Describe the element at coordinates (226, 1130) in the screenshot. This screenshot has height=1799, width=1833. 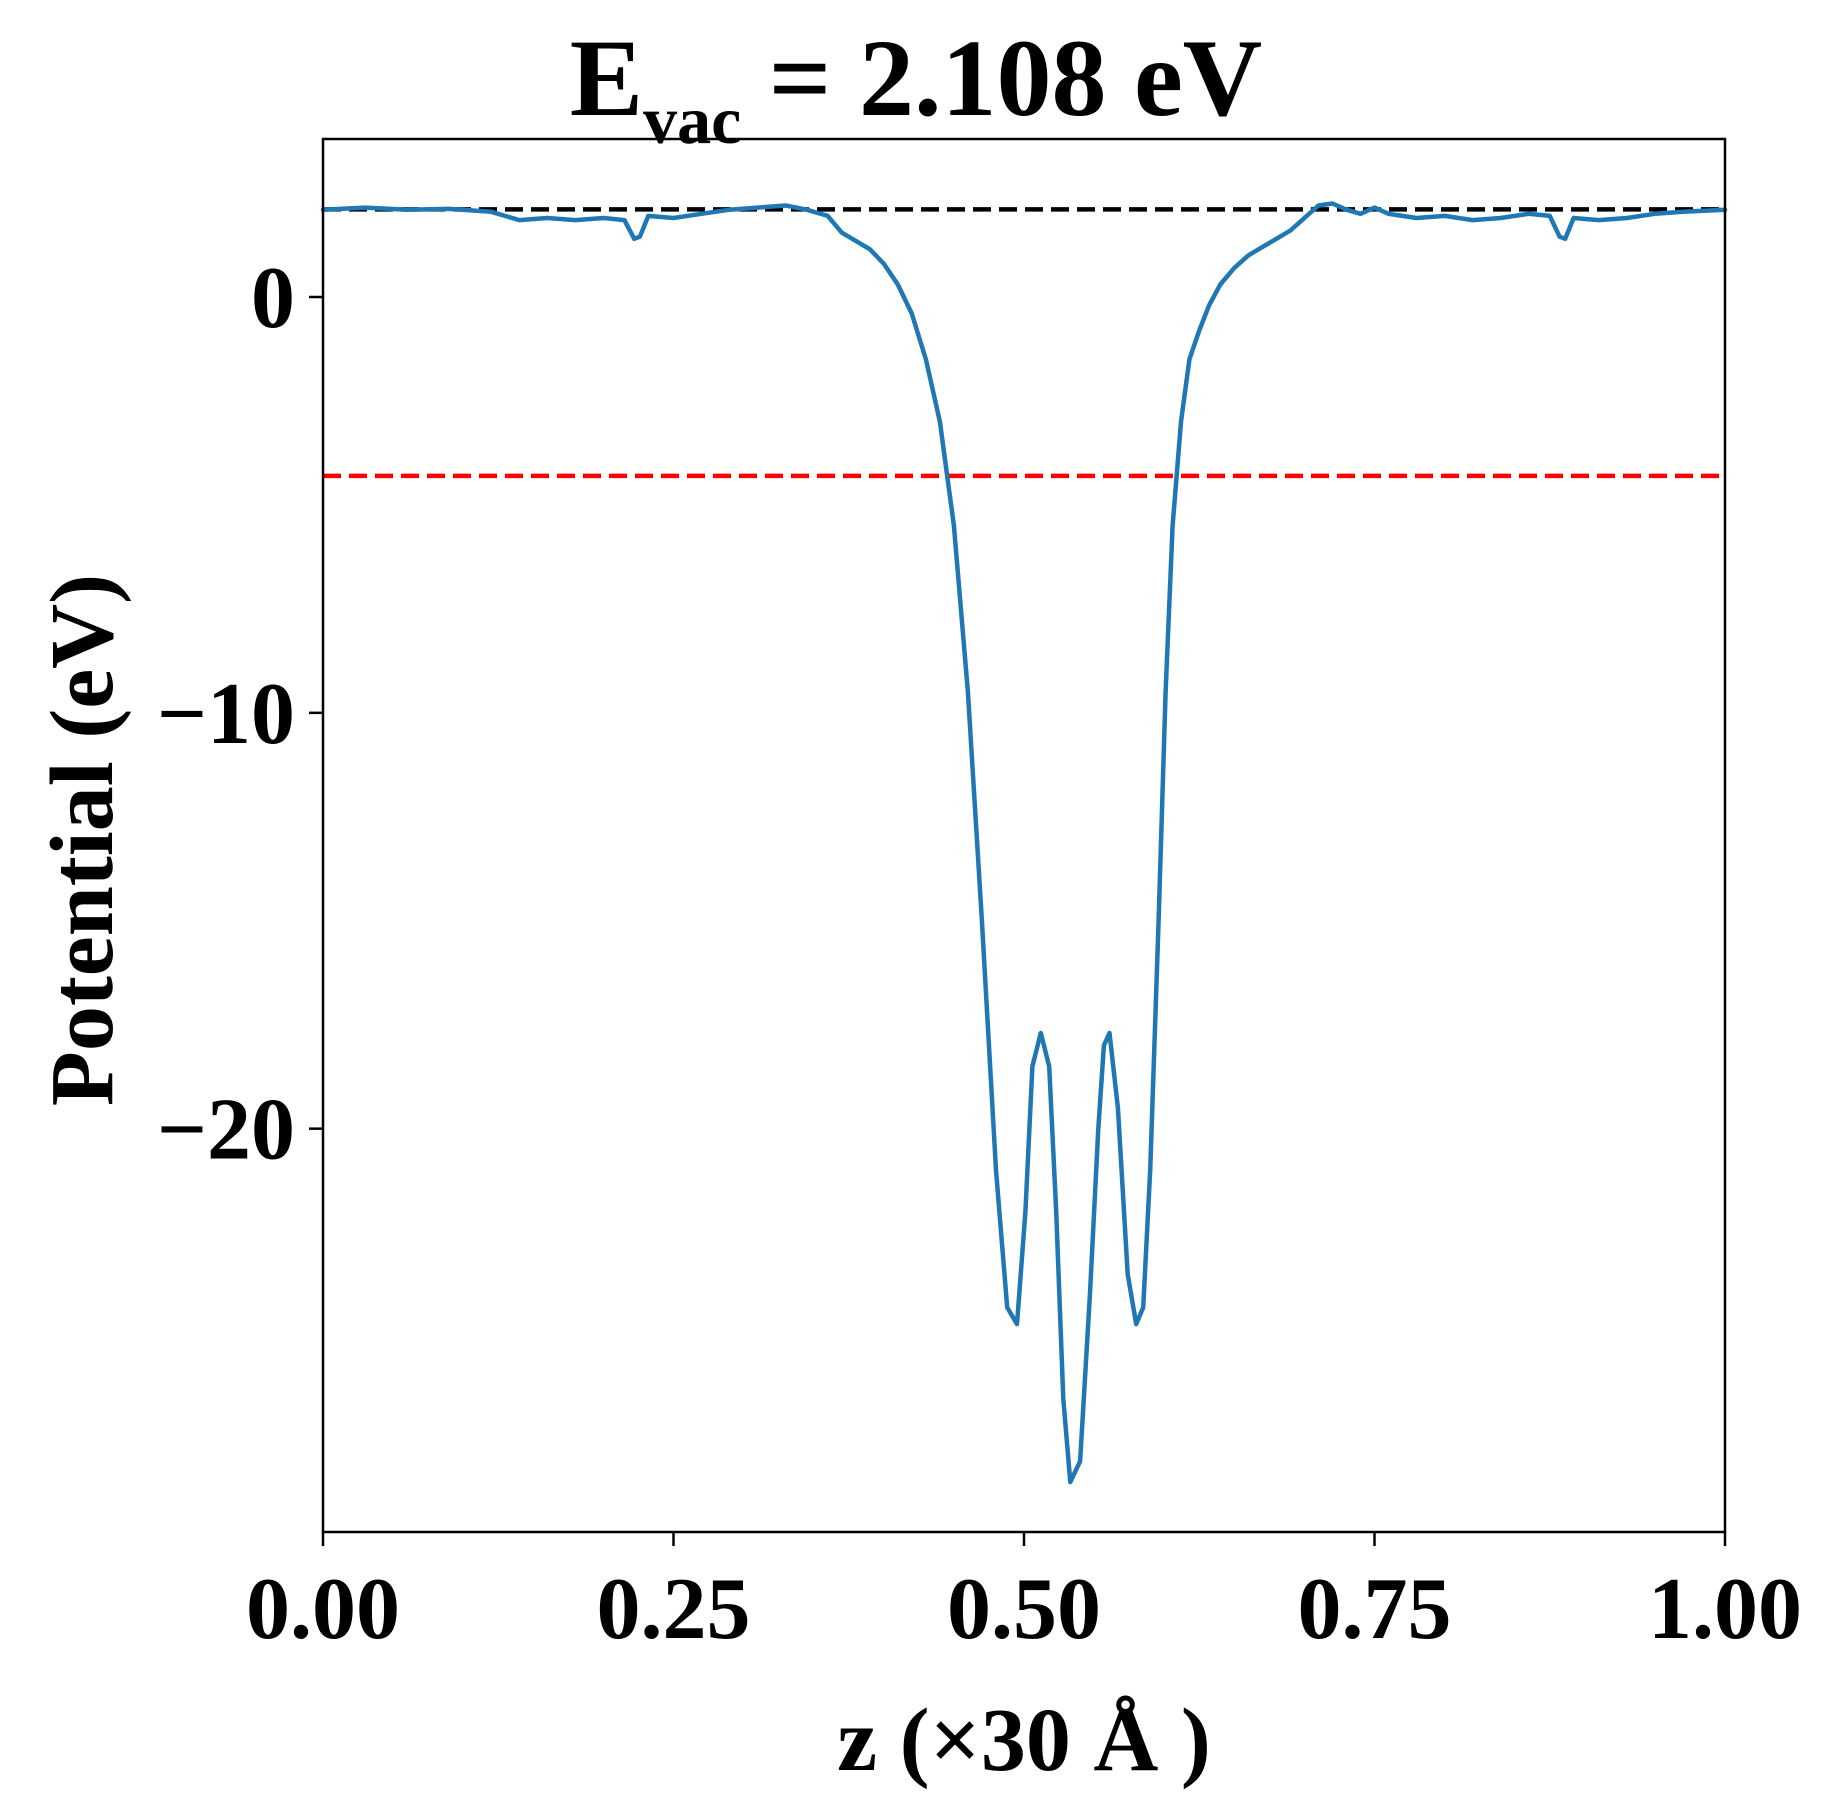
I see `y-tick-label: −20` at that location.